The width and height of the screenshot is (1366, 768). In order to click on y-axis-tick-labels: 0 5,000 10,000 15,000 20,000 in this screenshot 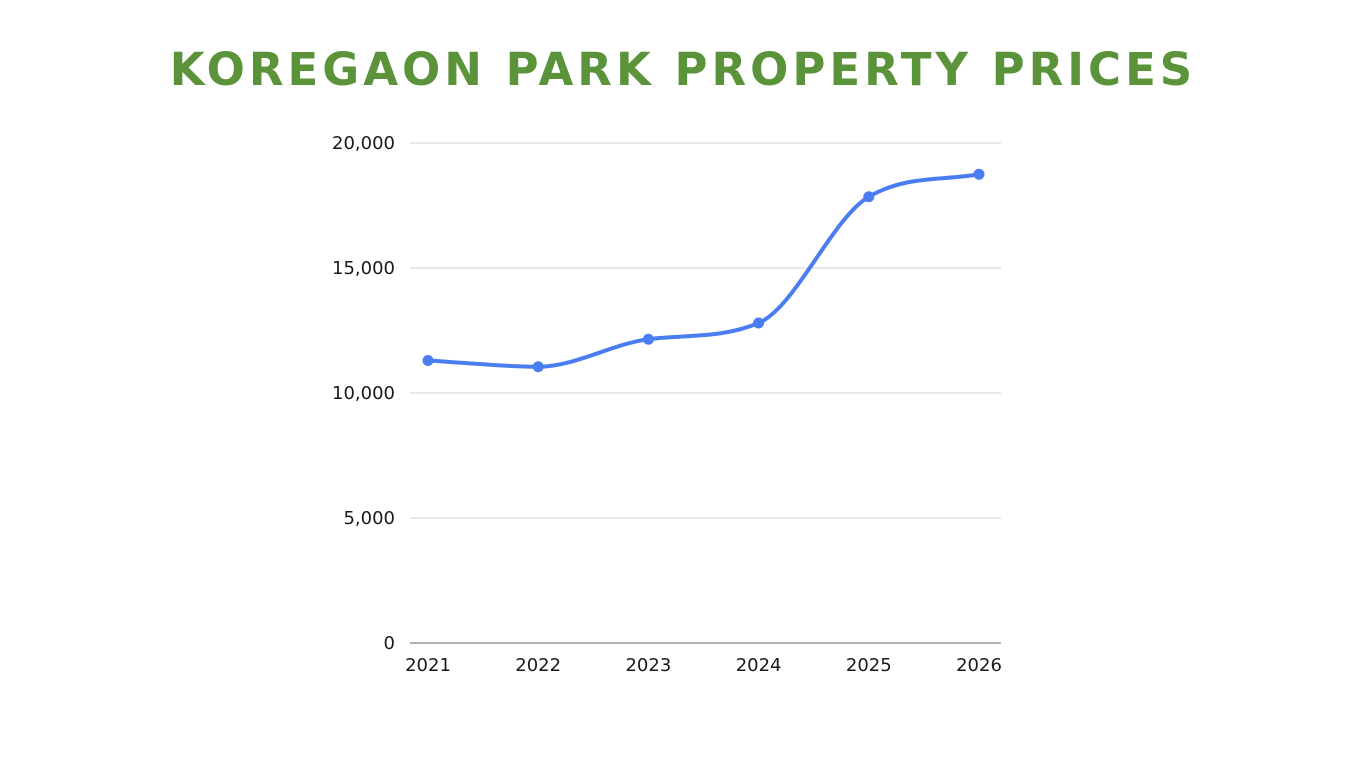, I will do `click(363, 393)`.